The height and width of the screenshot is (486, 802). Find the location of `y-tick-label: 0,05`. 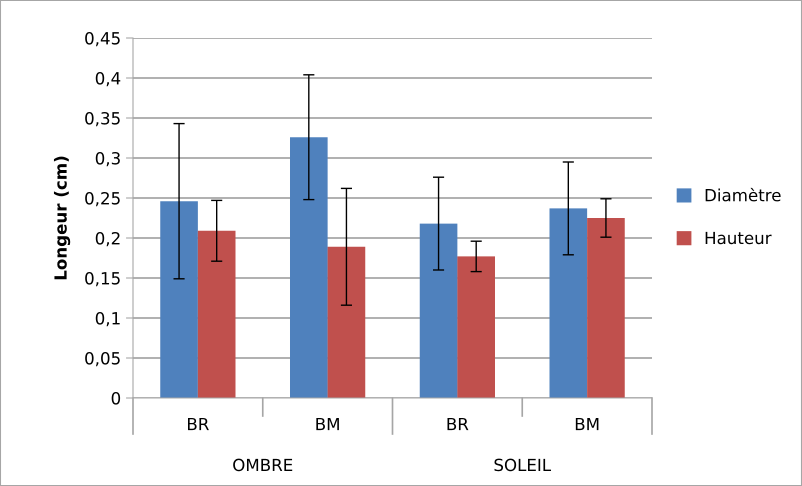

y-tick-label: 0,05 is located at coordinates (102, 359).